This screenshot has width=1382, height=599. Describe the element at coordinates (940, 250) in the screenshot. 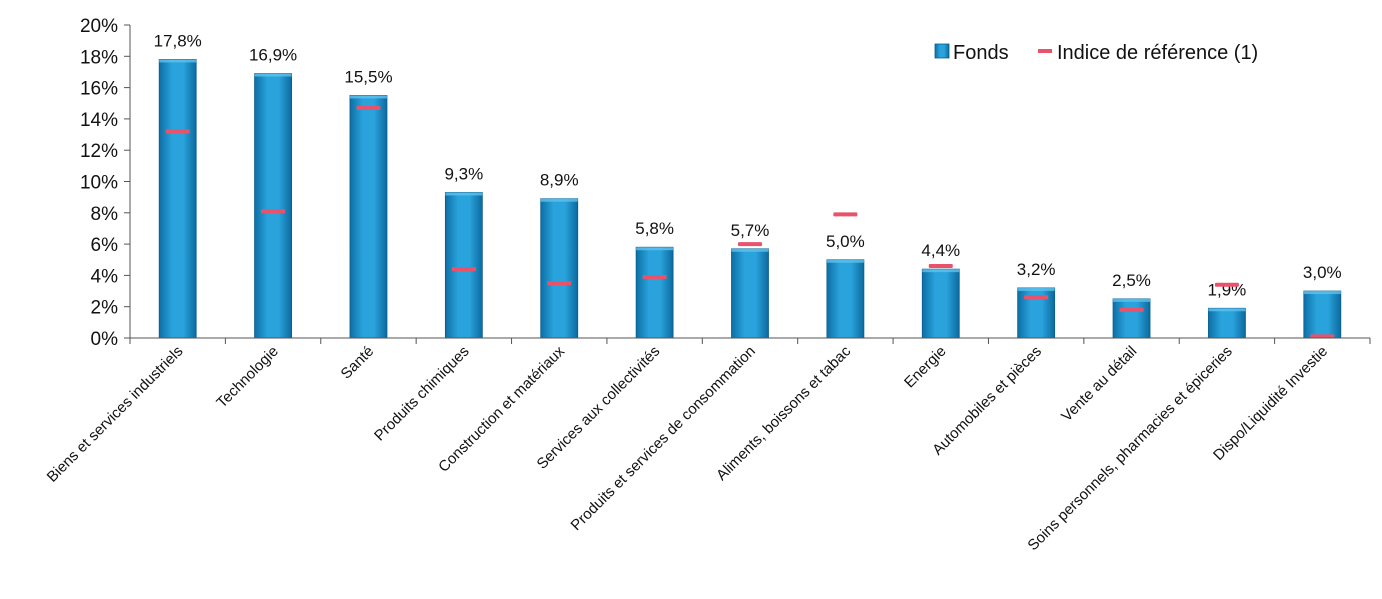

I see `bar-data-label: 4,4%` at that location.